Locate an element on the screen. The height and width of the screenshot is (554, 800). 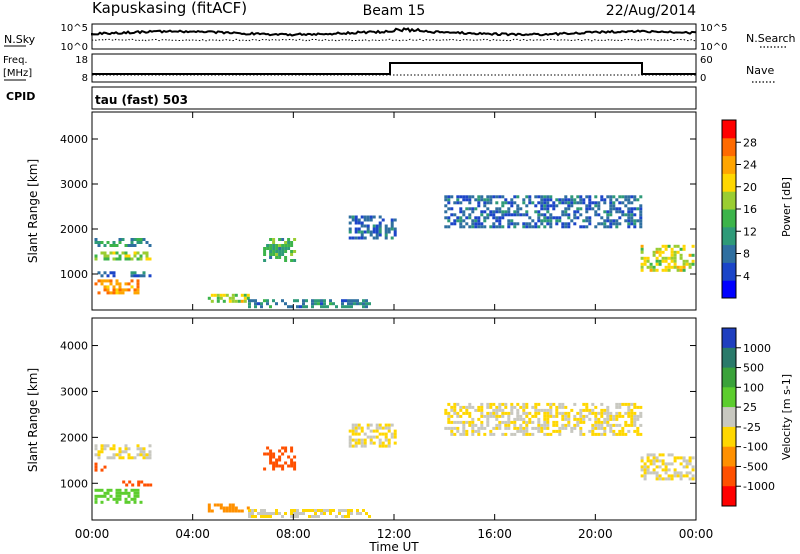
freq-label-line1: Freq. is located at coordinates (15, 60).